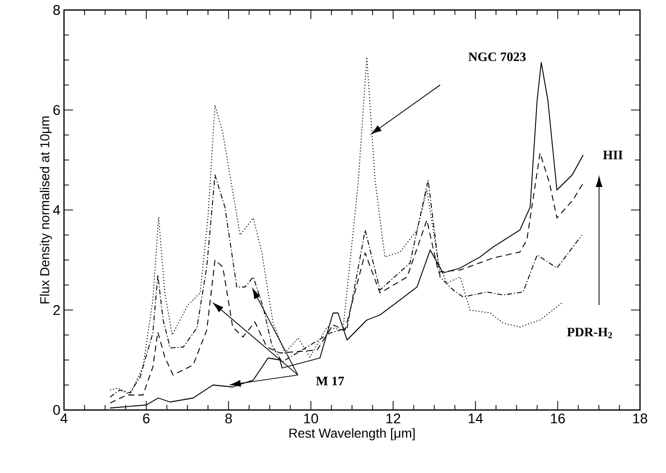  Describe the element at coordinates (46, 210) in the screenshot. I see `y-axis-title: Flux Density normalised at 10μm` at that location.